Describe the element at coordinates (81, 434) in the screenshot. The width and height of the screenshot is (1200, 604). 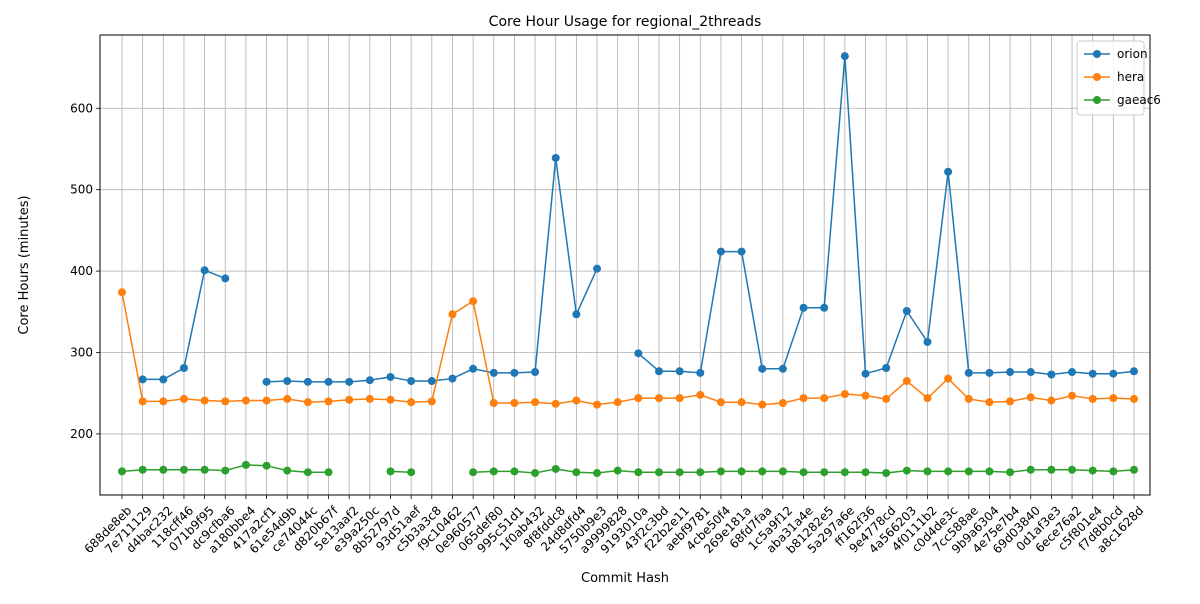
I see `y-tick-label: 200` at that location.